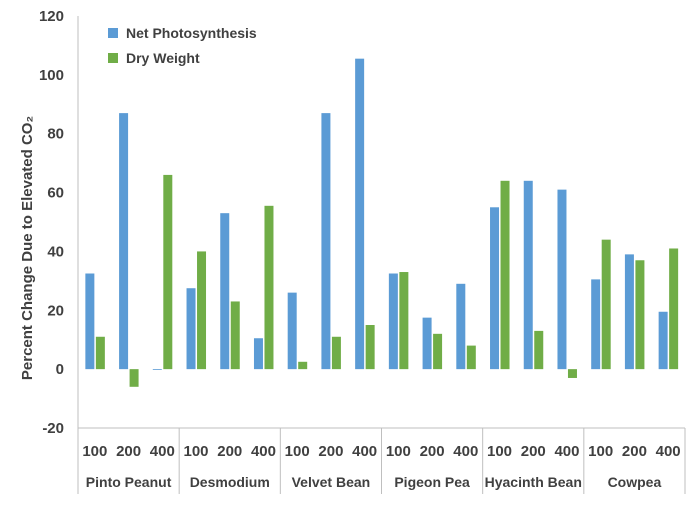 The width and height of the screenshot is (700, 508). I want to click on y-axis-label: Percent Change Due to Elevated CO₂, so click(27, 248).